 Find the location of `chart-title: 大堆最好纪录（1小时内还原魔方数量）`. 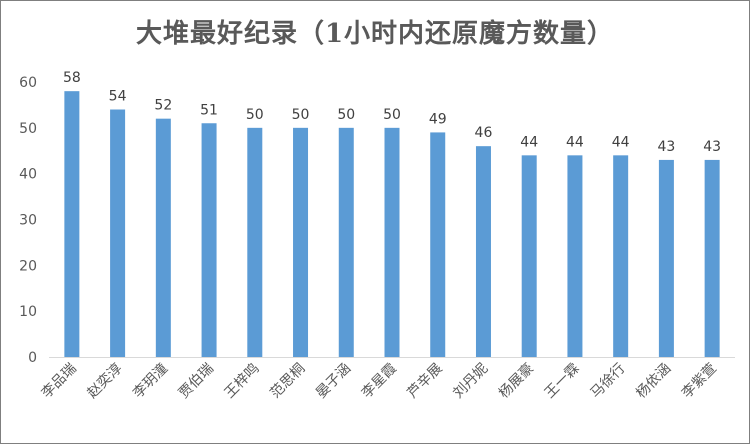

chart-title: 大堆最好纪录（1小时内还原魔方数量） is located at coordinates (375, 34).